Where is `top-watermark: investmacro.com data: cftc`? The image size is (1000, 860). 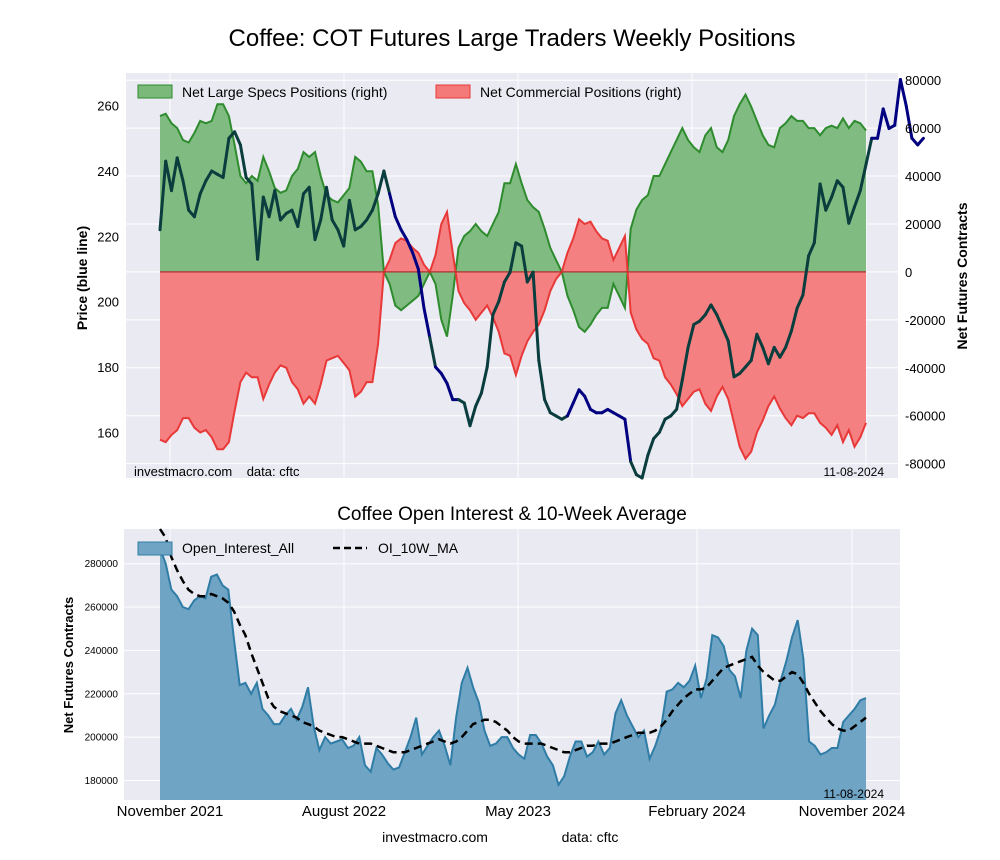
top-watermark: investmacro.com data: cftc is located at coordinates (217, 471).